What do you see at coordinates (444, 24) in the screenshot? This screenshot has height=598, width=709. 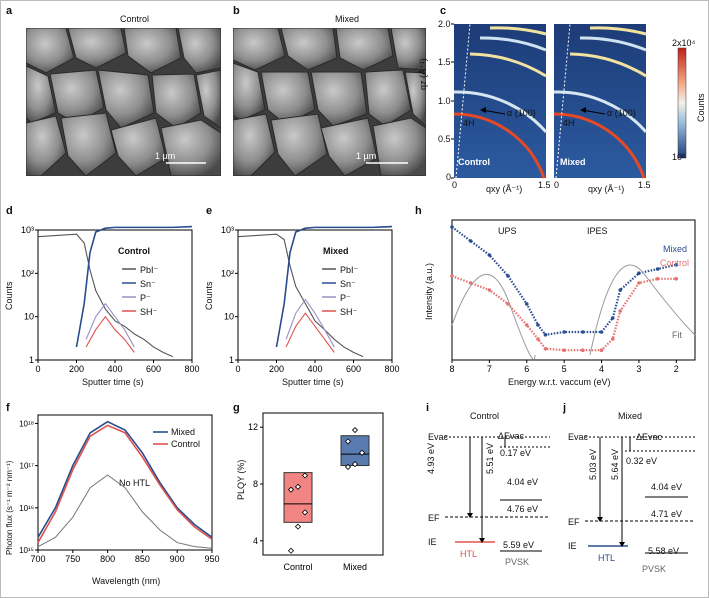 I see `c-ytick-20: 2.0` at bounding box center [444, 24].